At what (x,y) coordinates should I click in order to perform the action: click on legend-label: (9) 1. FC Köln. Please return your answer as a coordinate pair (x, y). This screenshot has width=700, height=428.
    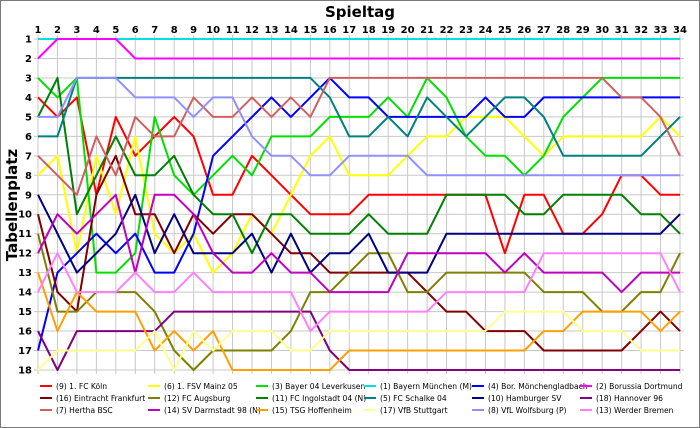
    Looking at the image, I should click on (81, 386).